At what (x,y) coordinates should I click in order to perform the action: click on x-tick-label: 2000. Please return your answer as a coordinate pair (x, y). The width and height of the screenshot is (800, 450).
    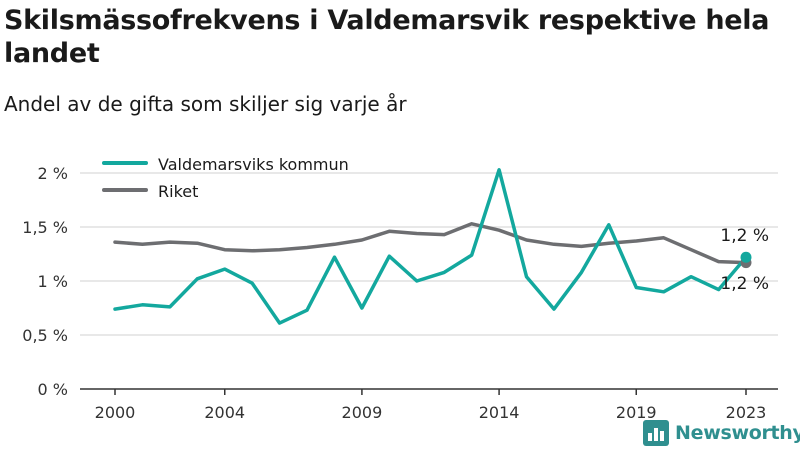
    Looking at the image, I should click on (115, 412).